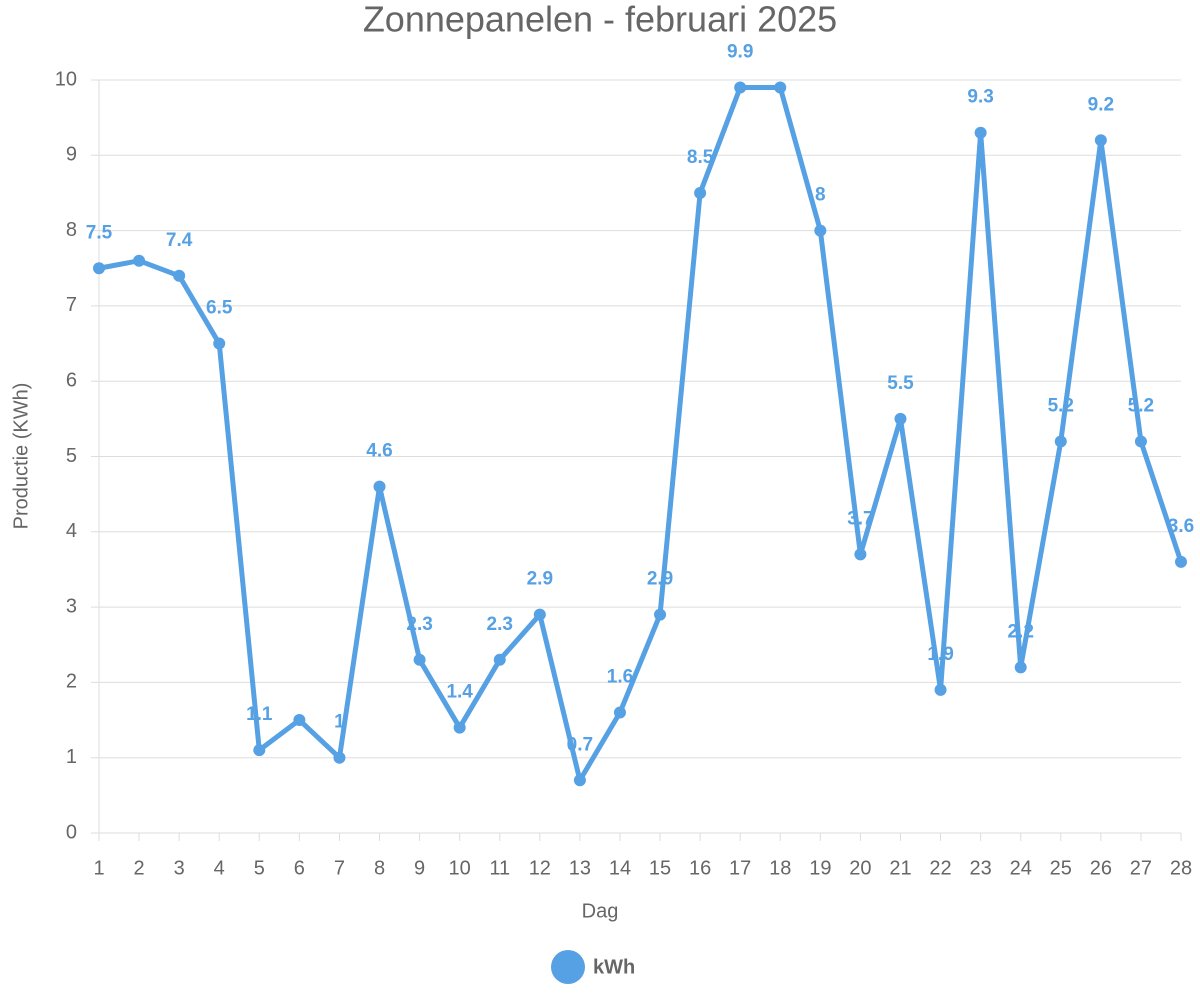 Image resolution: width=1200 pixels, height=1000 pixels. Describe the element at coordinates (66, 79) in the screenshot. I see `y-tick-label: 10` at that location.